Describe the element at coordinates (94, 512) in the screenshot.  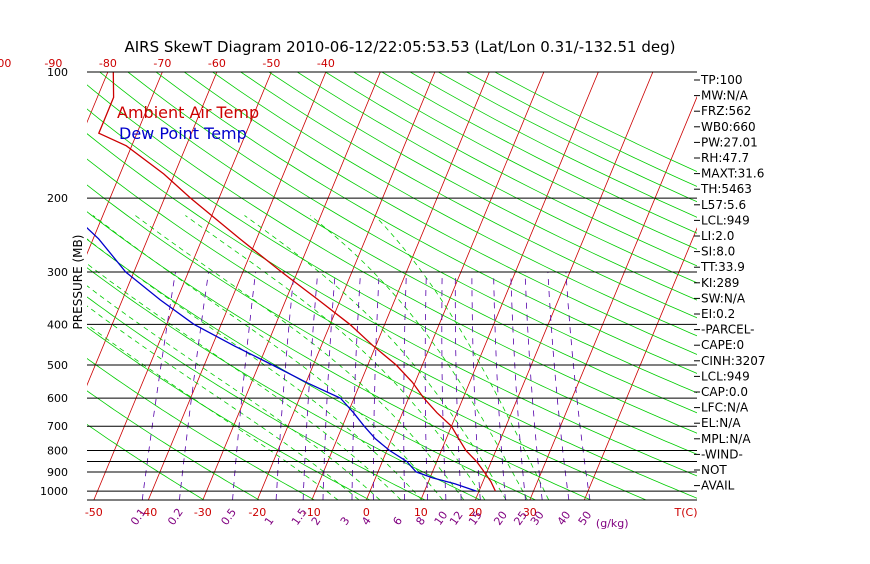
I see `bottom-temperature-tick-label: -50` at that location.